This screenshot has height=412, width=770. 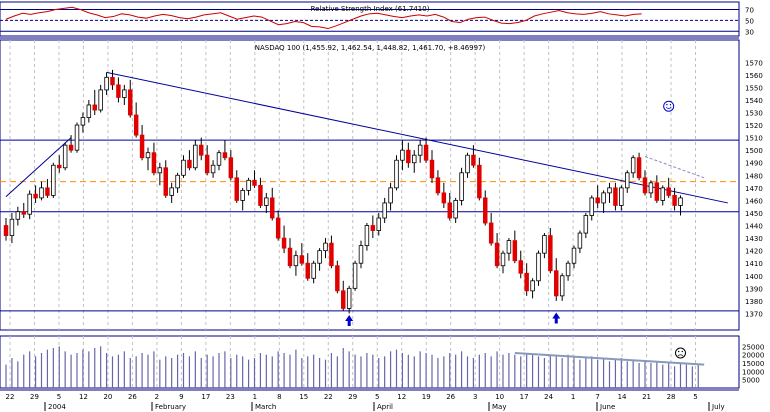 I want to click on x-tick-label: 15, so click(x=303, y=397).